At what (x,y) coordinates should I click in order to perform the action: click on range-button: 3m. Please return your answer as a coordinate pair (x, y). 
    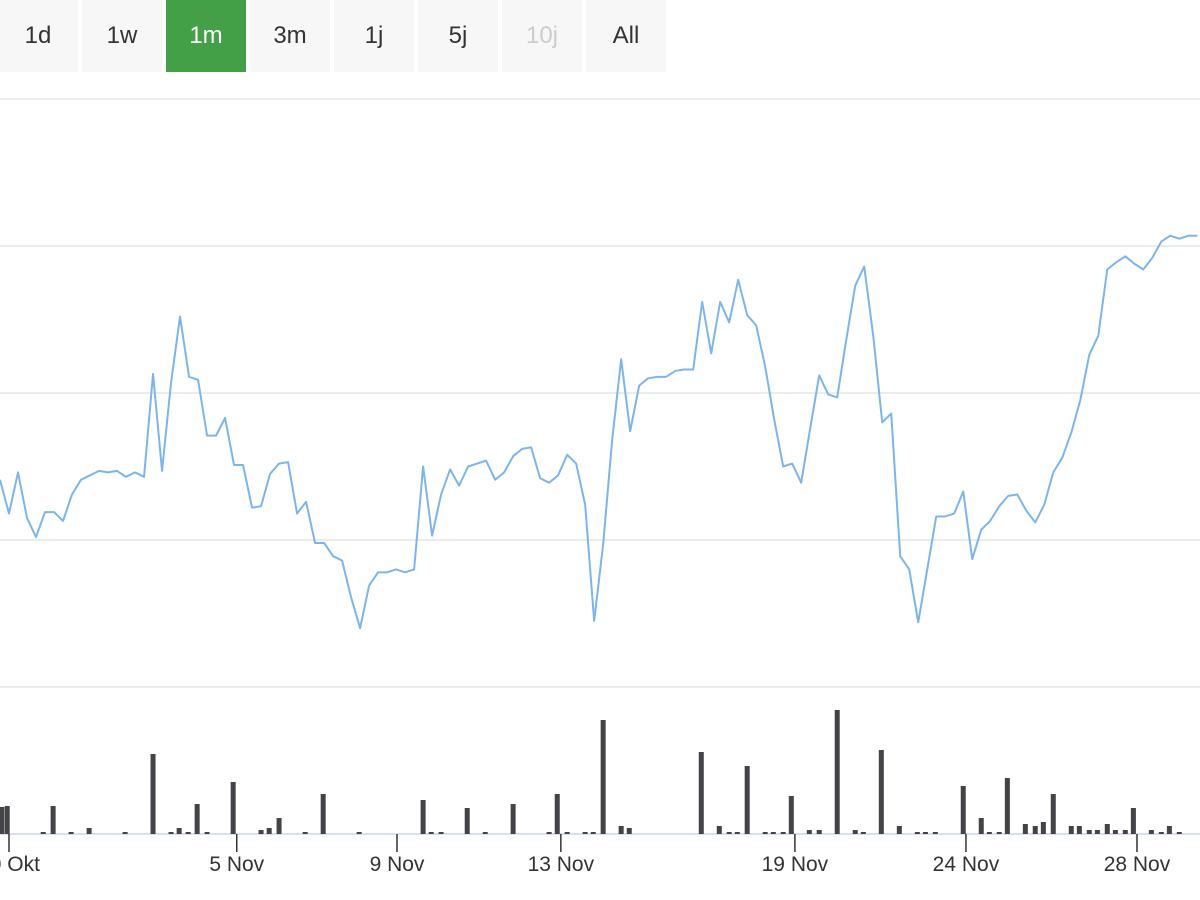
    Looking at the image, I should click on (290, 36).